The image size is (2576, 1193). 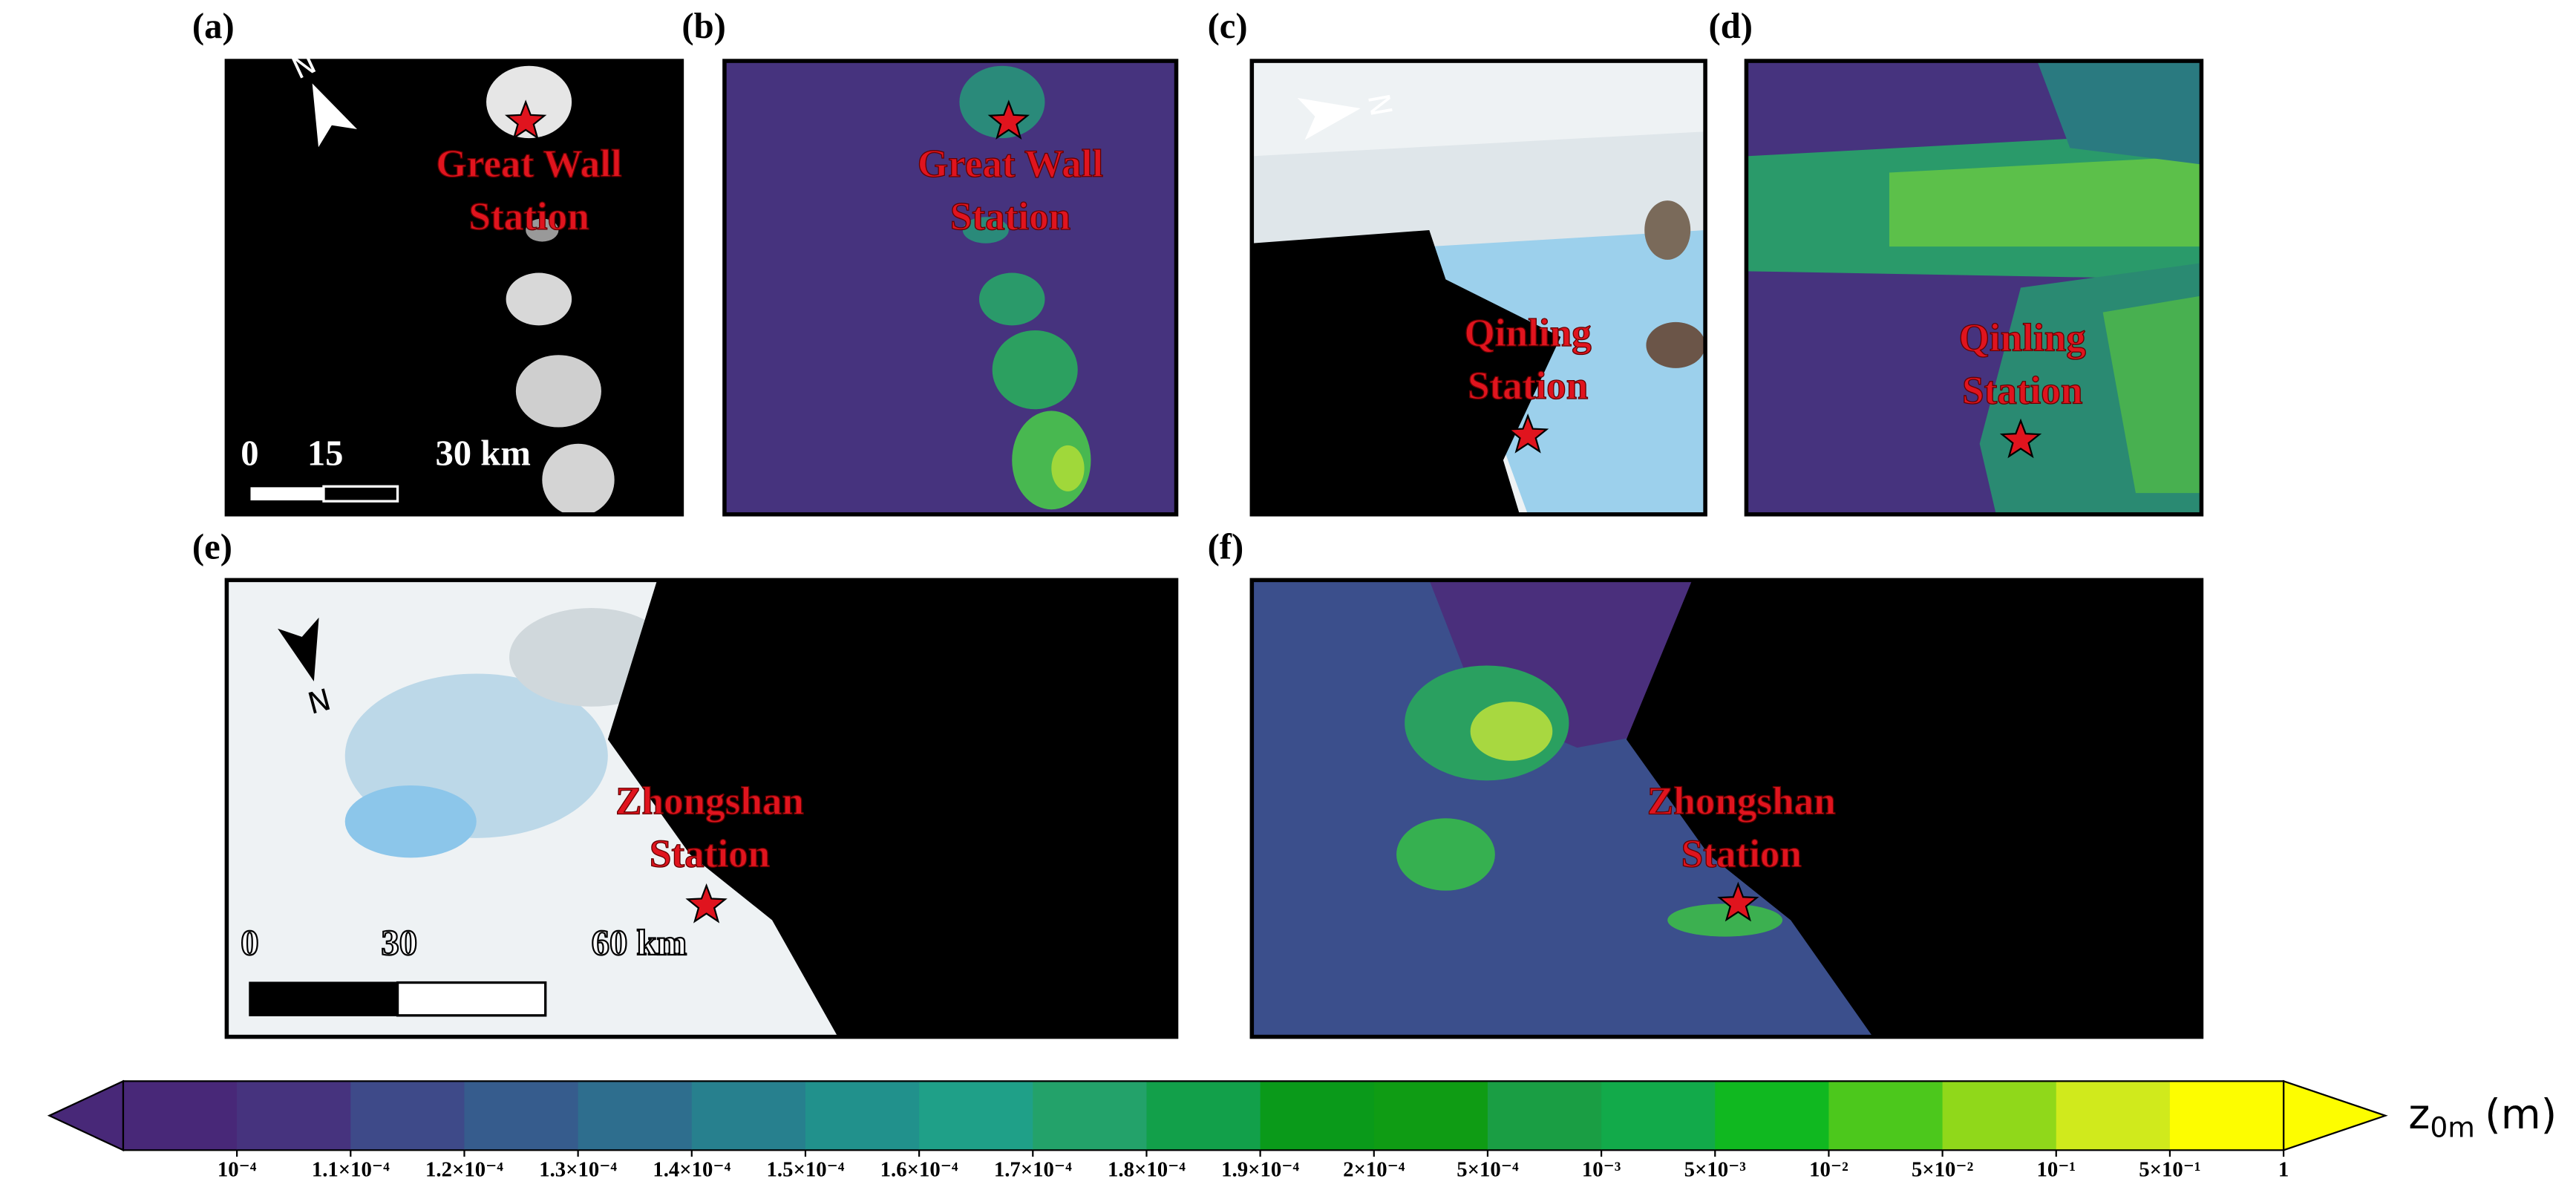 What do you see at coordinates (214, 26) in the screenshot?
I see `panel-label: (a)` at bounding box center [214, 26].